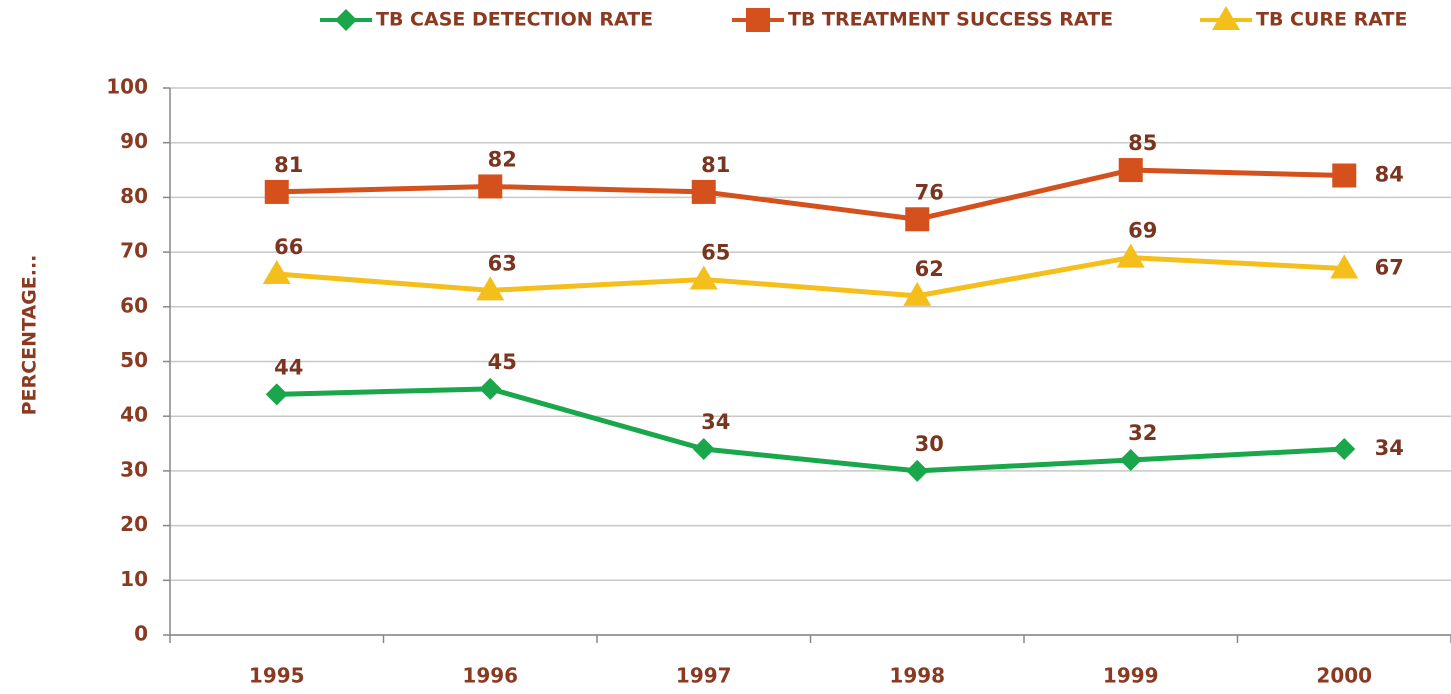 The image size is (1451, 694). What do you see at coordinates (134, 579) in the screenshot?
I see `y-tick-label: 10` at bounding box center [134, 579].